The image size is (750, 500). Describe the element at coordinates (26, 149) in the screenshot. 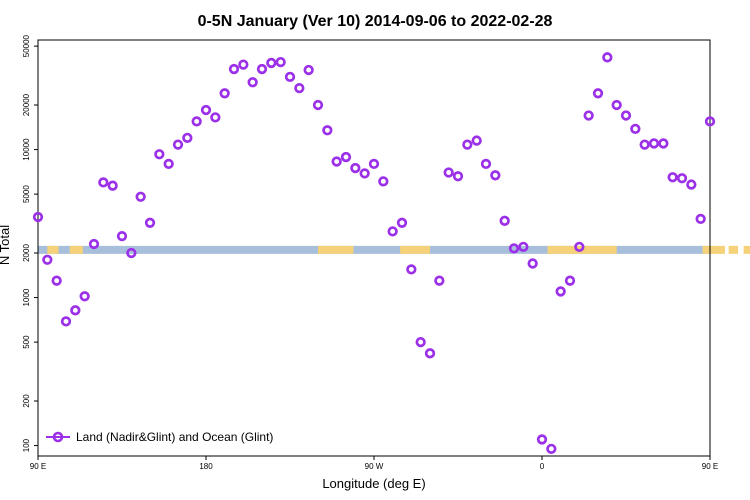

I see `y-tick-label: 10000` at that location.